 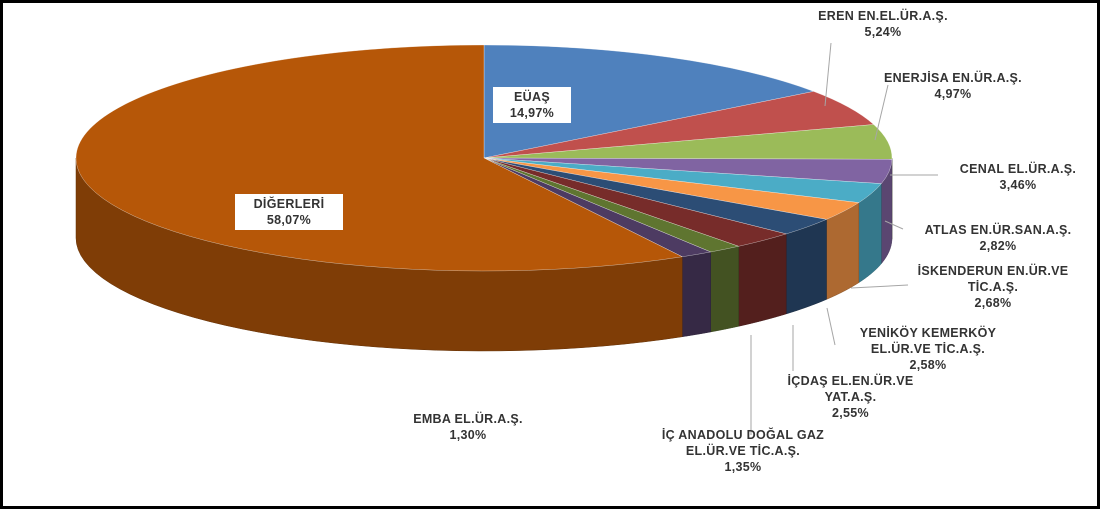 What do you see at coordinates (532, 113) in the screenshot?
I see `slice-value: 14,97%` at bounding box center [532, 113].